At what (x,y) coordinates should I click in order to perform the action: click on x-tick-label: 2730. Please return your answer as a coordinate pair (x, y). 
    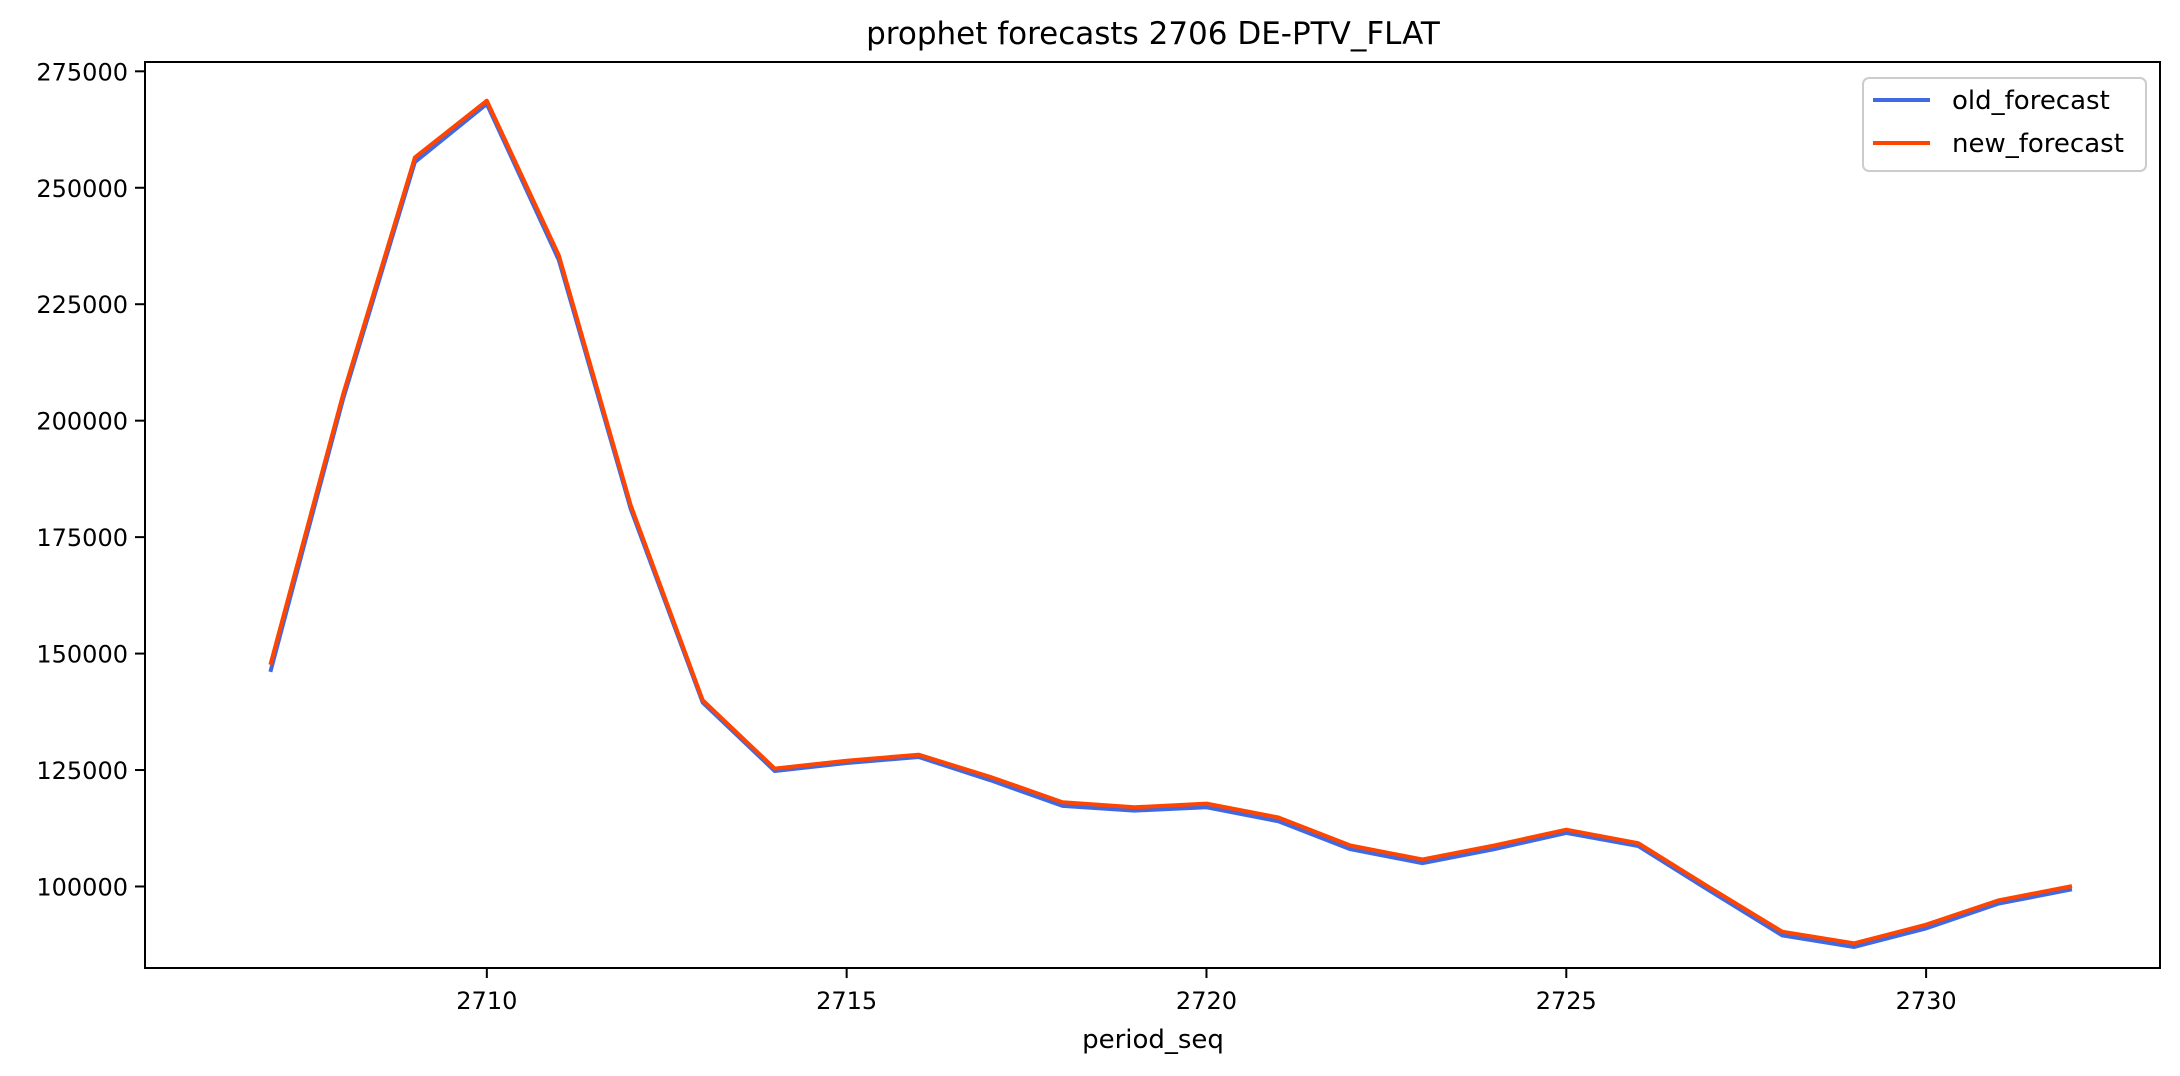
    Looking at the image, I should click on (1926, 1001).